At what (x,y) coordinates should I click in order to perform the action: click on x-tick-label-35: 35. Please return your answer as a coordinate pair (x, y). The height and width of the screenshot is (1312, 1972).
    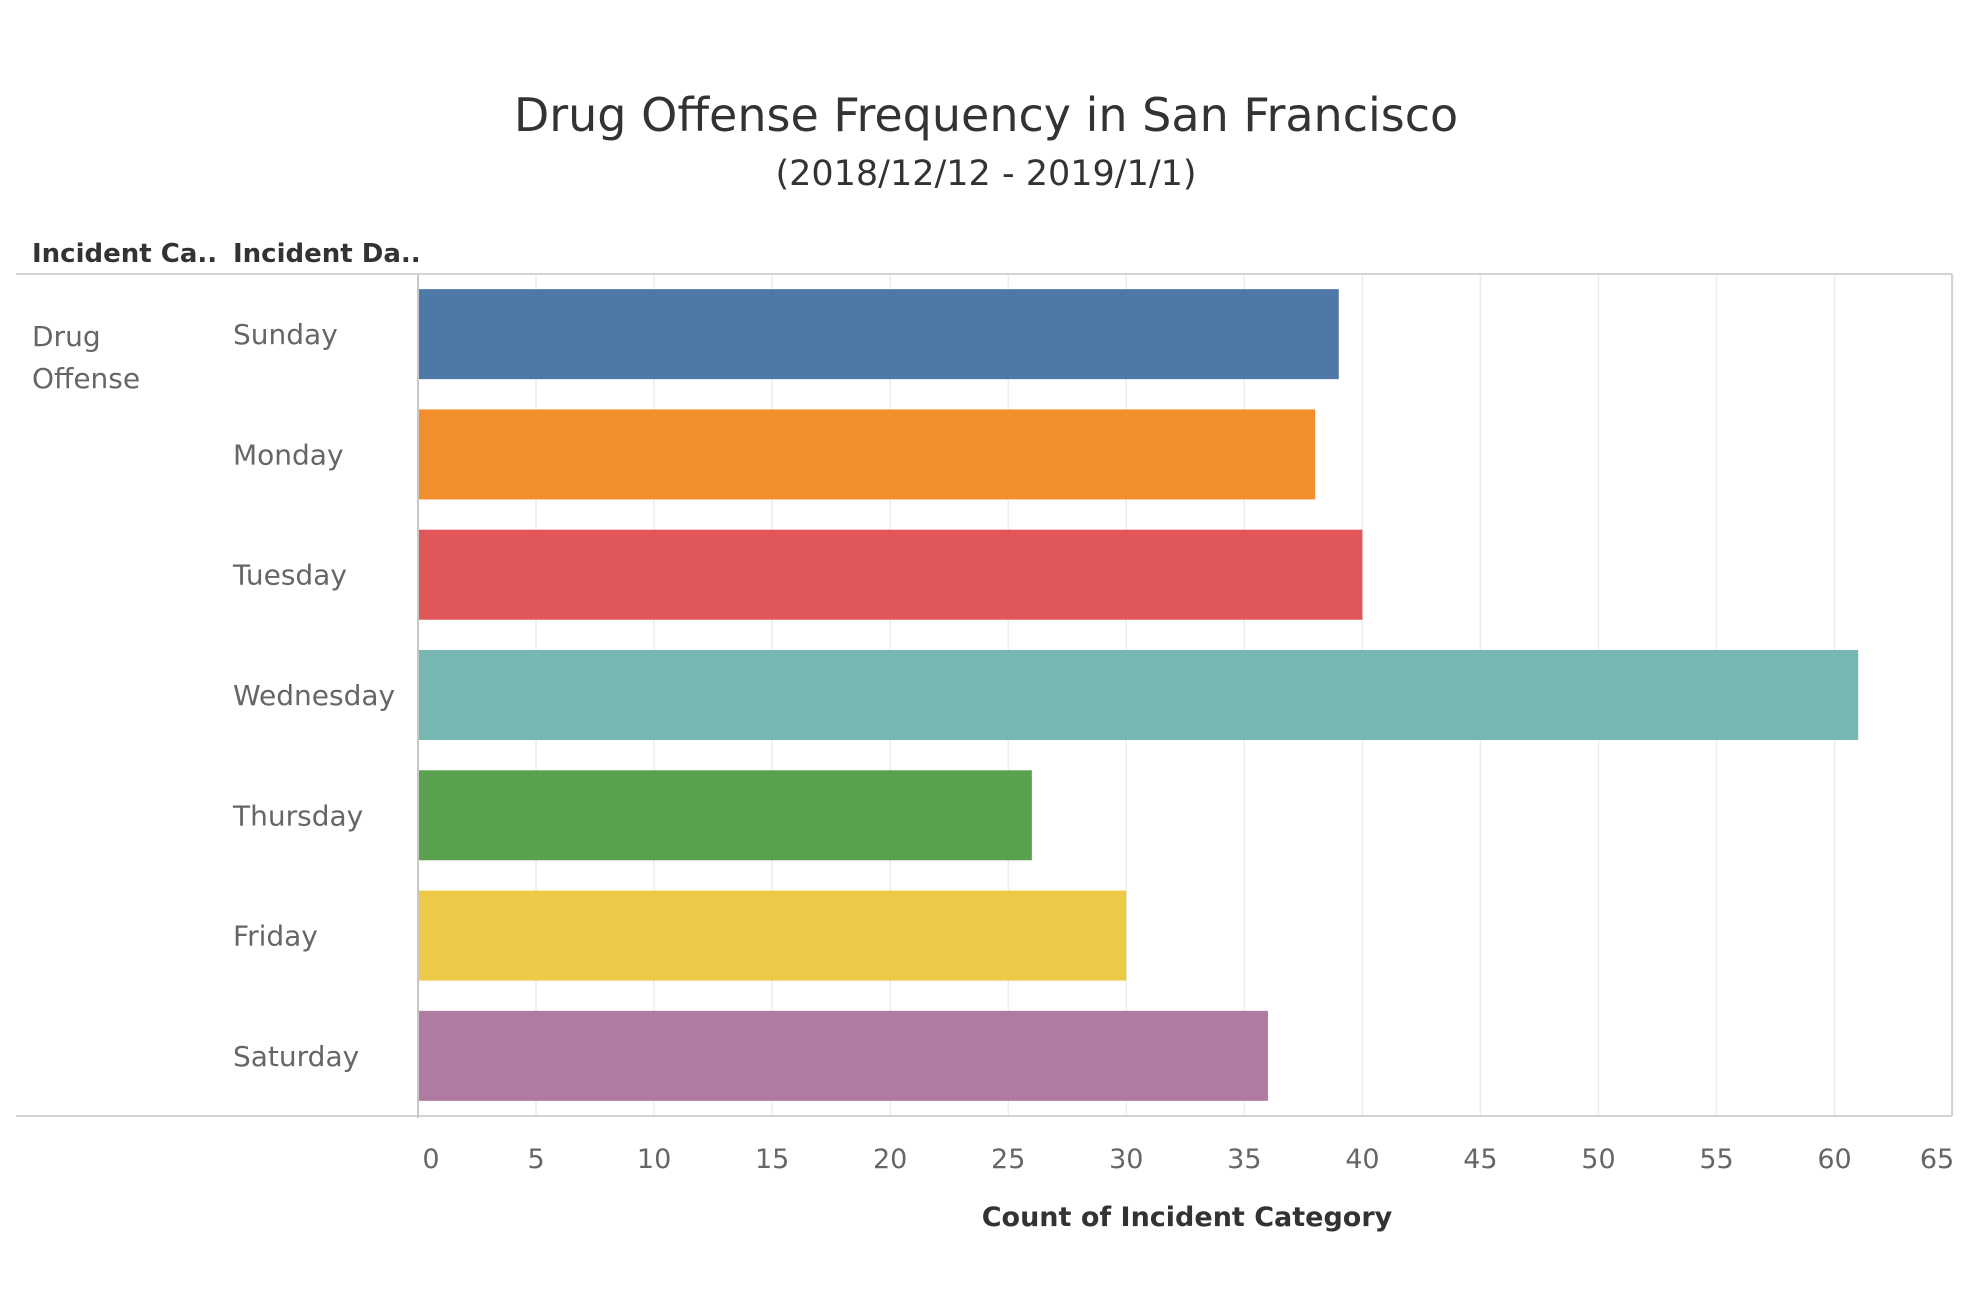
    Looking at the image, I should click on (1244, 1159).